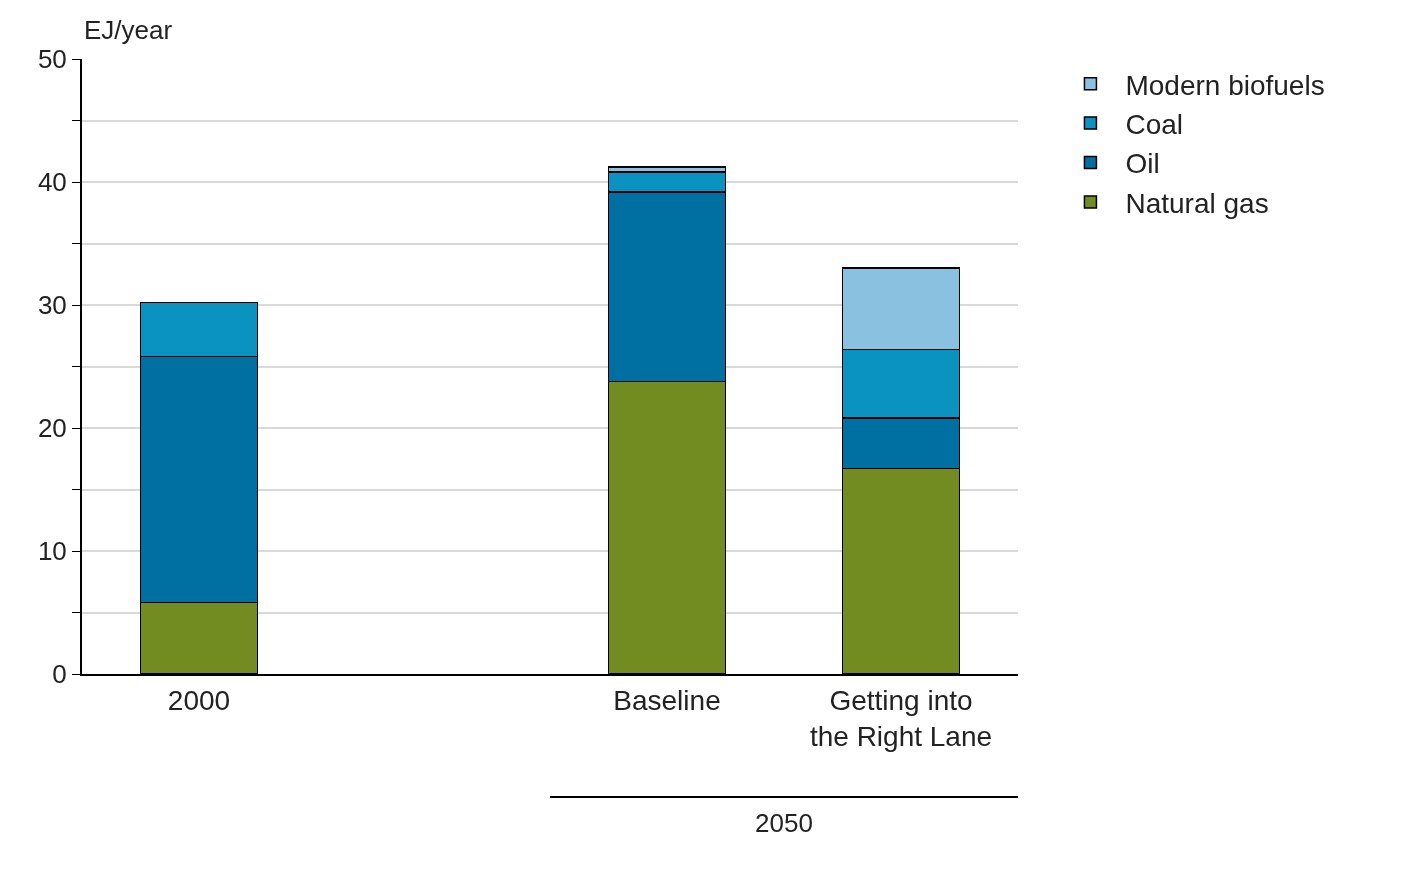 The height and width of the screenshot is (874, 1403). What do you see at coordinates (1197, 203) in the screenshot?
I see `legend-label: Natural gas` at bounding box center [1197, 203].